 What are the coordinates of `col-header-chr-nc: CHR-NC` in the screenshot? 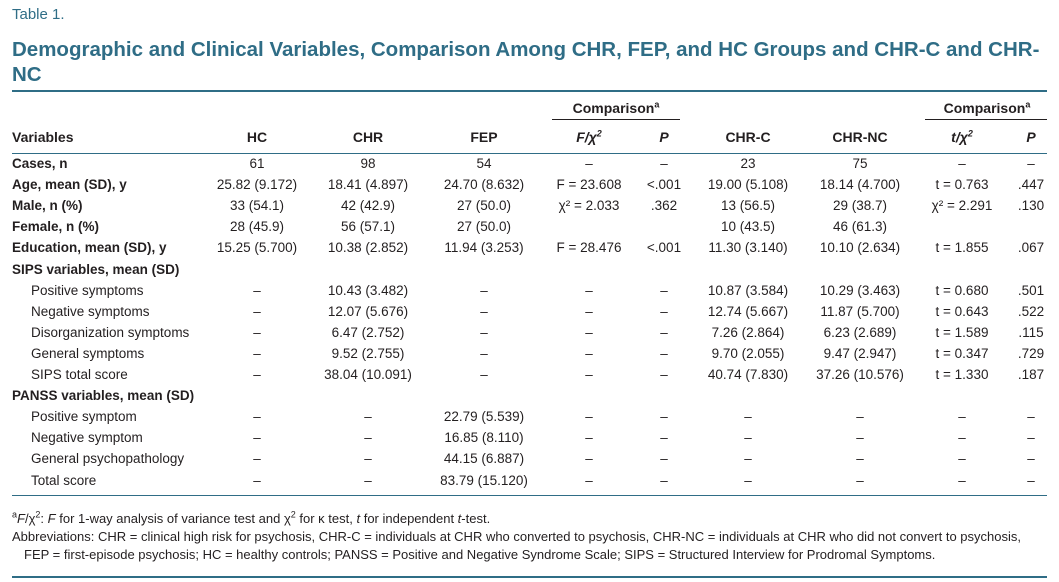 It's located at (860, 137).